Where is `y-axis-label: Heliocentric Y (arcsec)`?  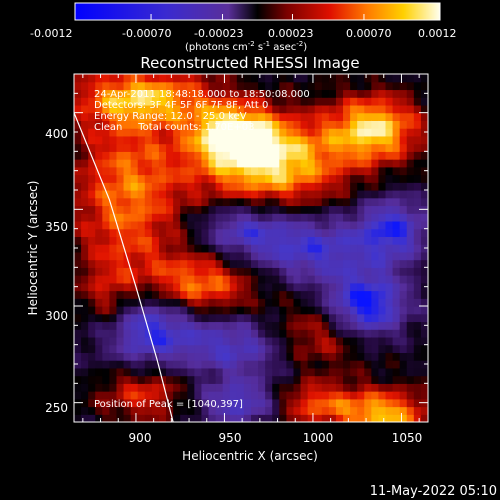
y-axis-label: Heliocentric Y (arcsec) is located at coordinates (33, 248).